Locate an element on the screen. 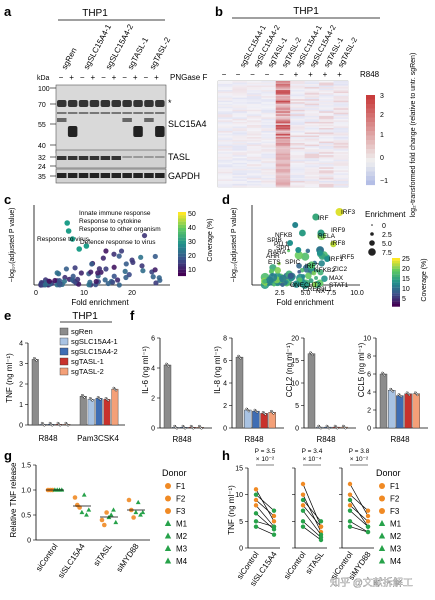 This screenshot has width=435, height=600. y-tick-label: 0.5 is located at coordinates (26, 516).